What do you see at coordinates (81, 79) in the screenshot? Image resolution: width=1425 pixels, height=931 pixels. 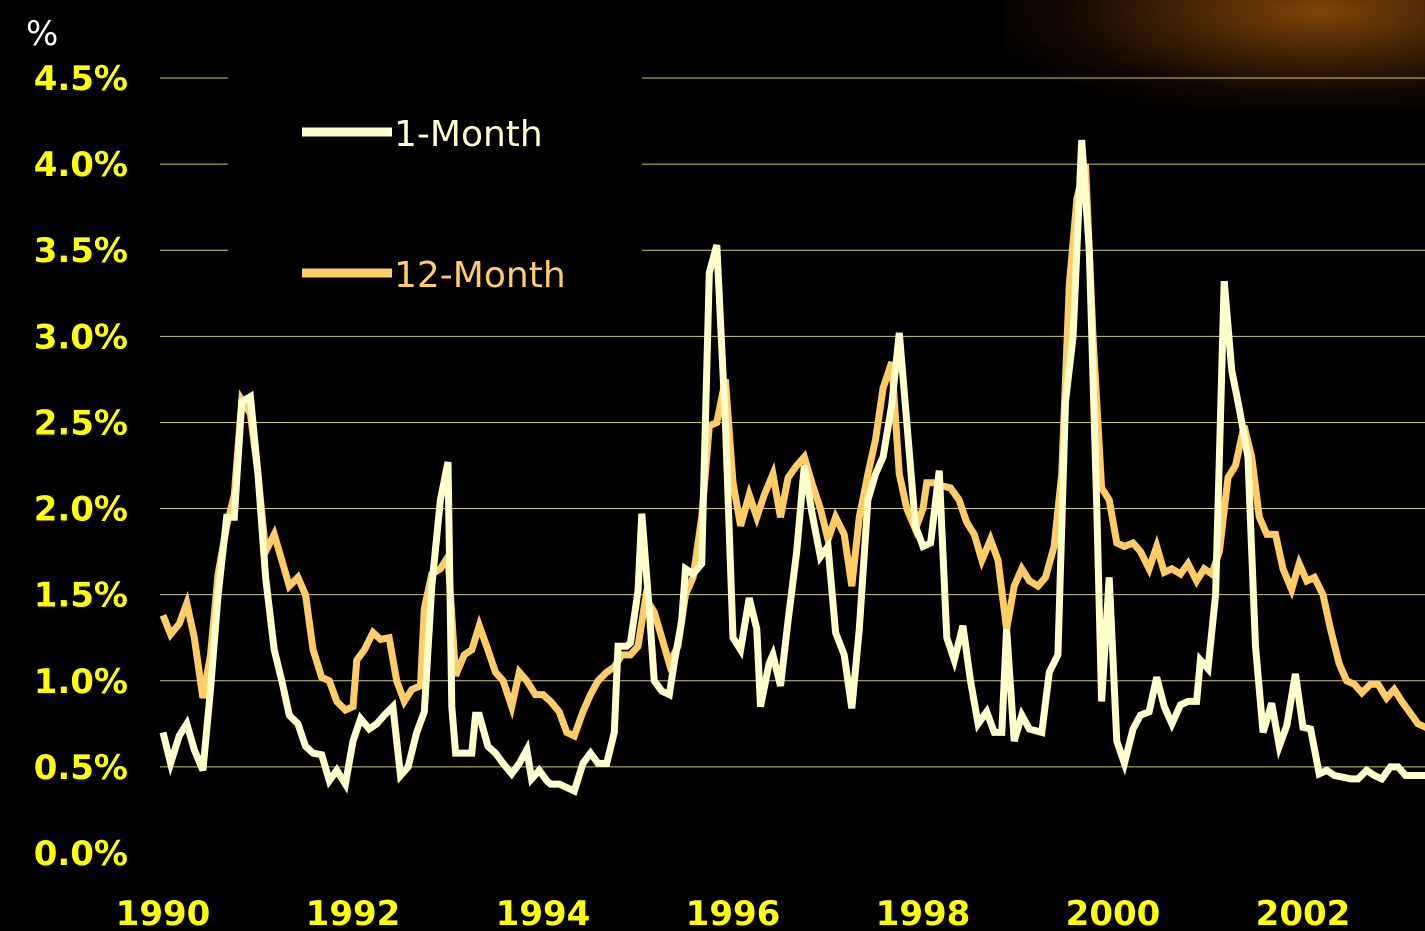 I see `y-tick-label: 4.5%` at bounding box center [81, 79].